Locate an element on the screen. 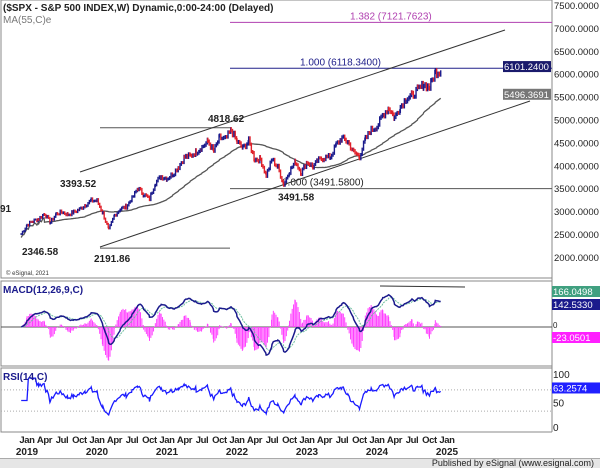  macd-trendline is located at coordinates (422, 286).